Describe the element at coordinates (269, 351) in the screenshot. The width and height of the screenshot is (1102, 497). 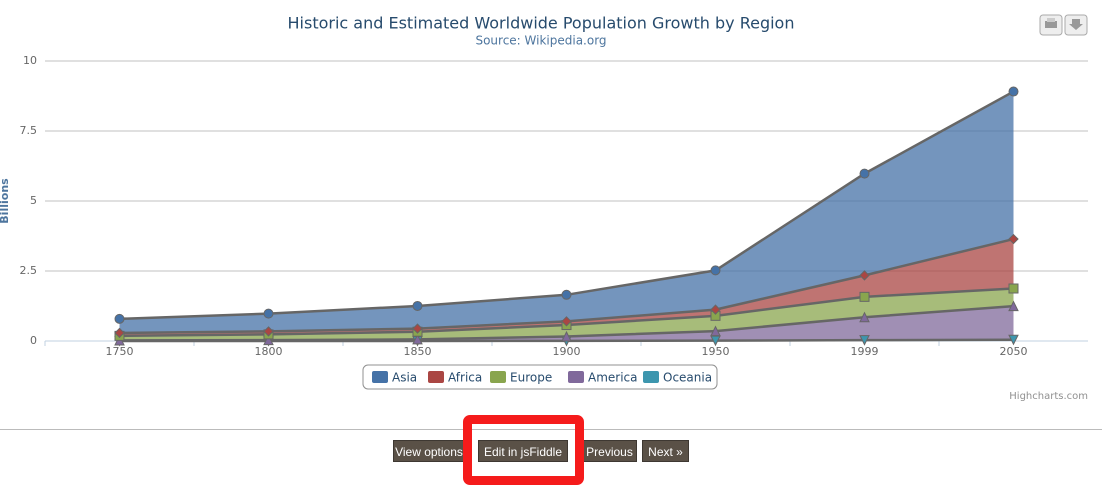
I see `x-tick-label: 1800` at that location.